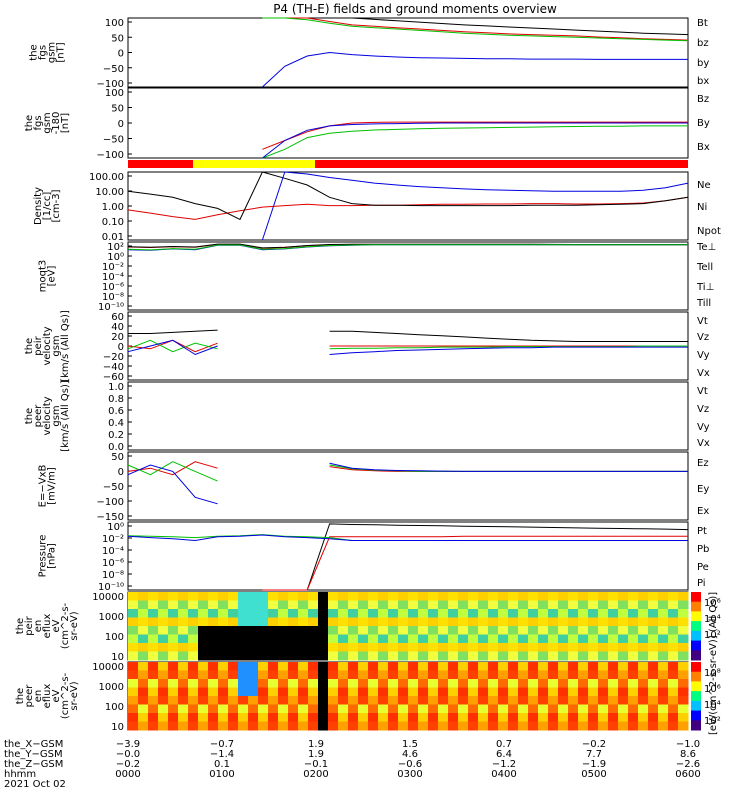  Describe the element at coordinates (113, 377) in the screenshot. I see `y-tick-label: −60` at that location.